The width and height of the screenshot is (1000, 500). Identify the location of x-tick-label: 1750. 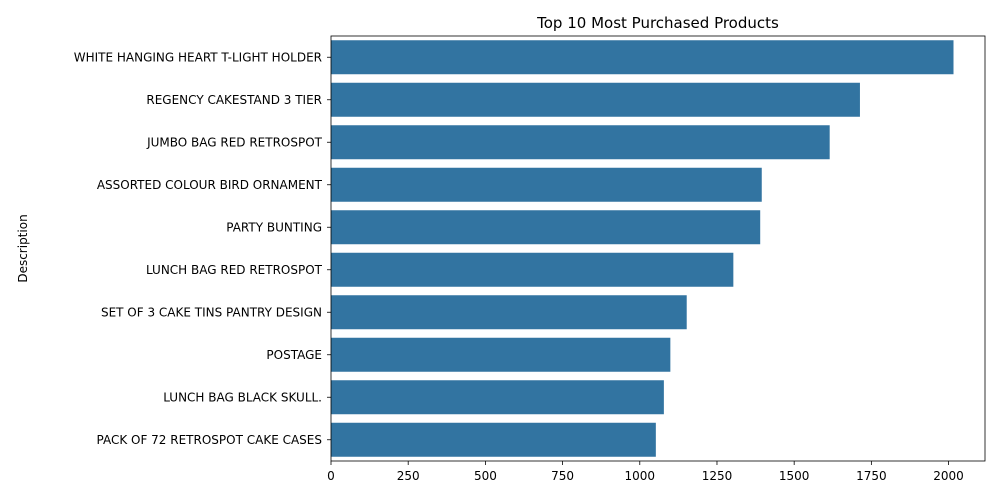
(871, 476).